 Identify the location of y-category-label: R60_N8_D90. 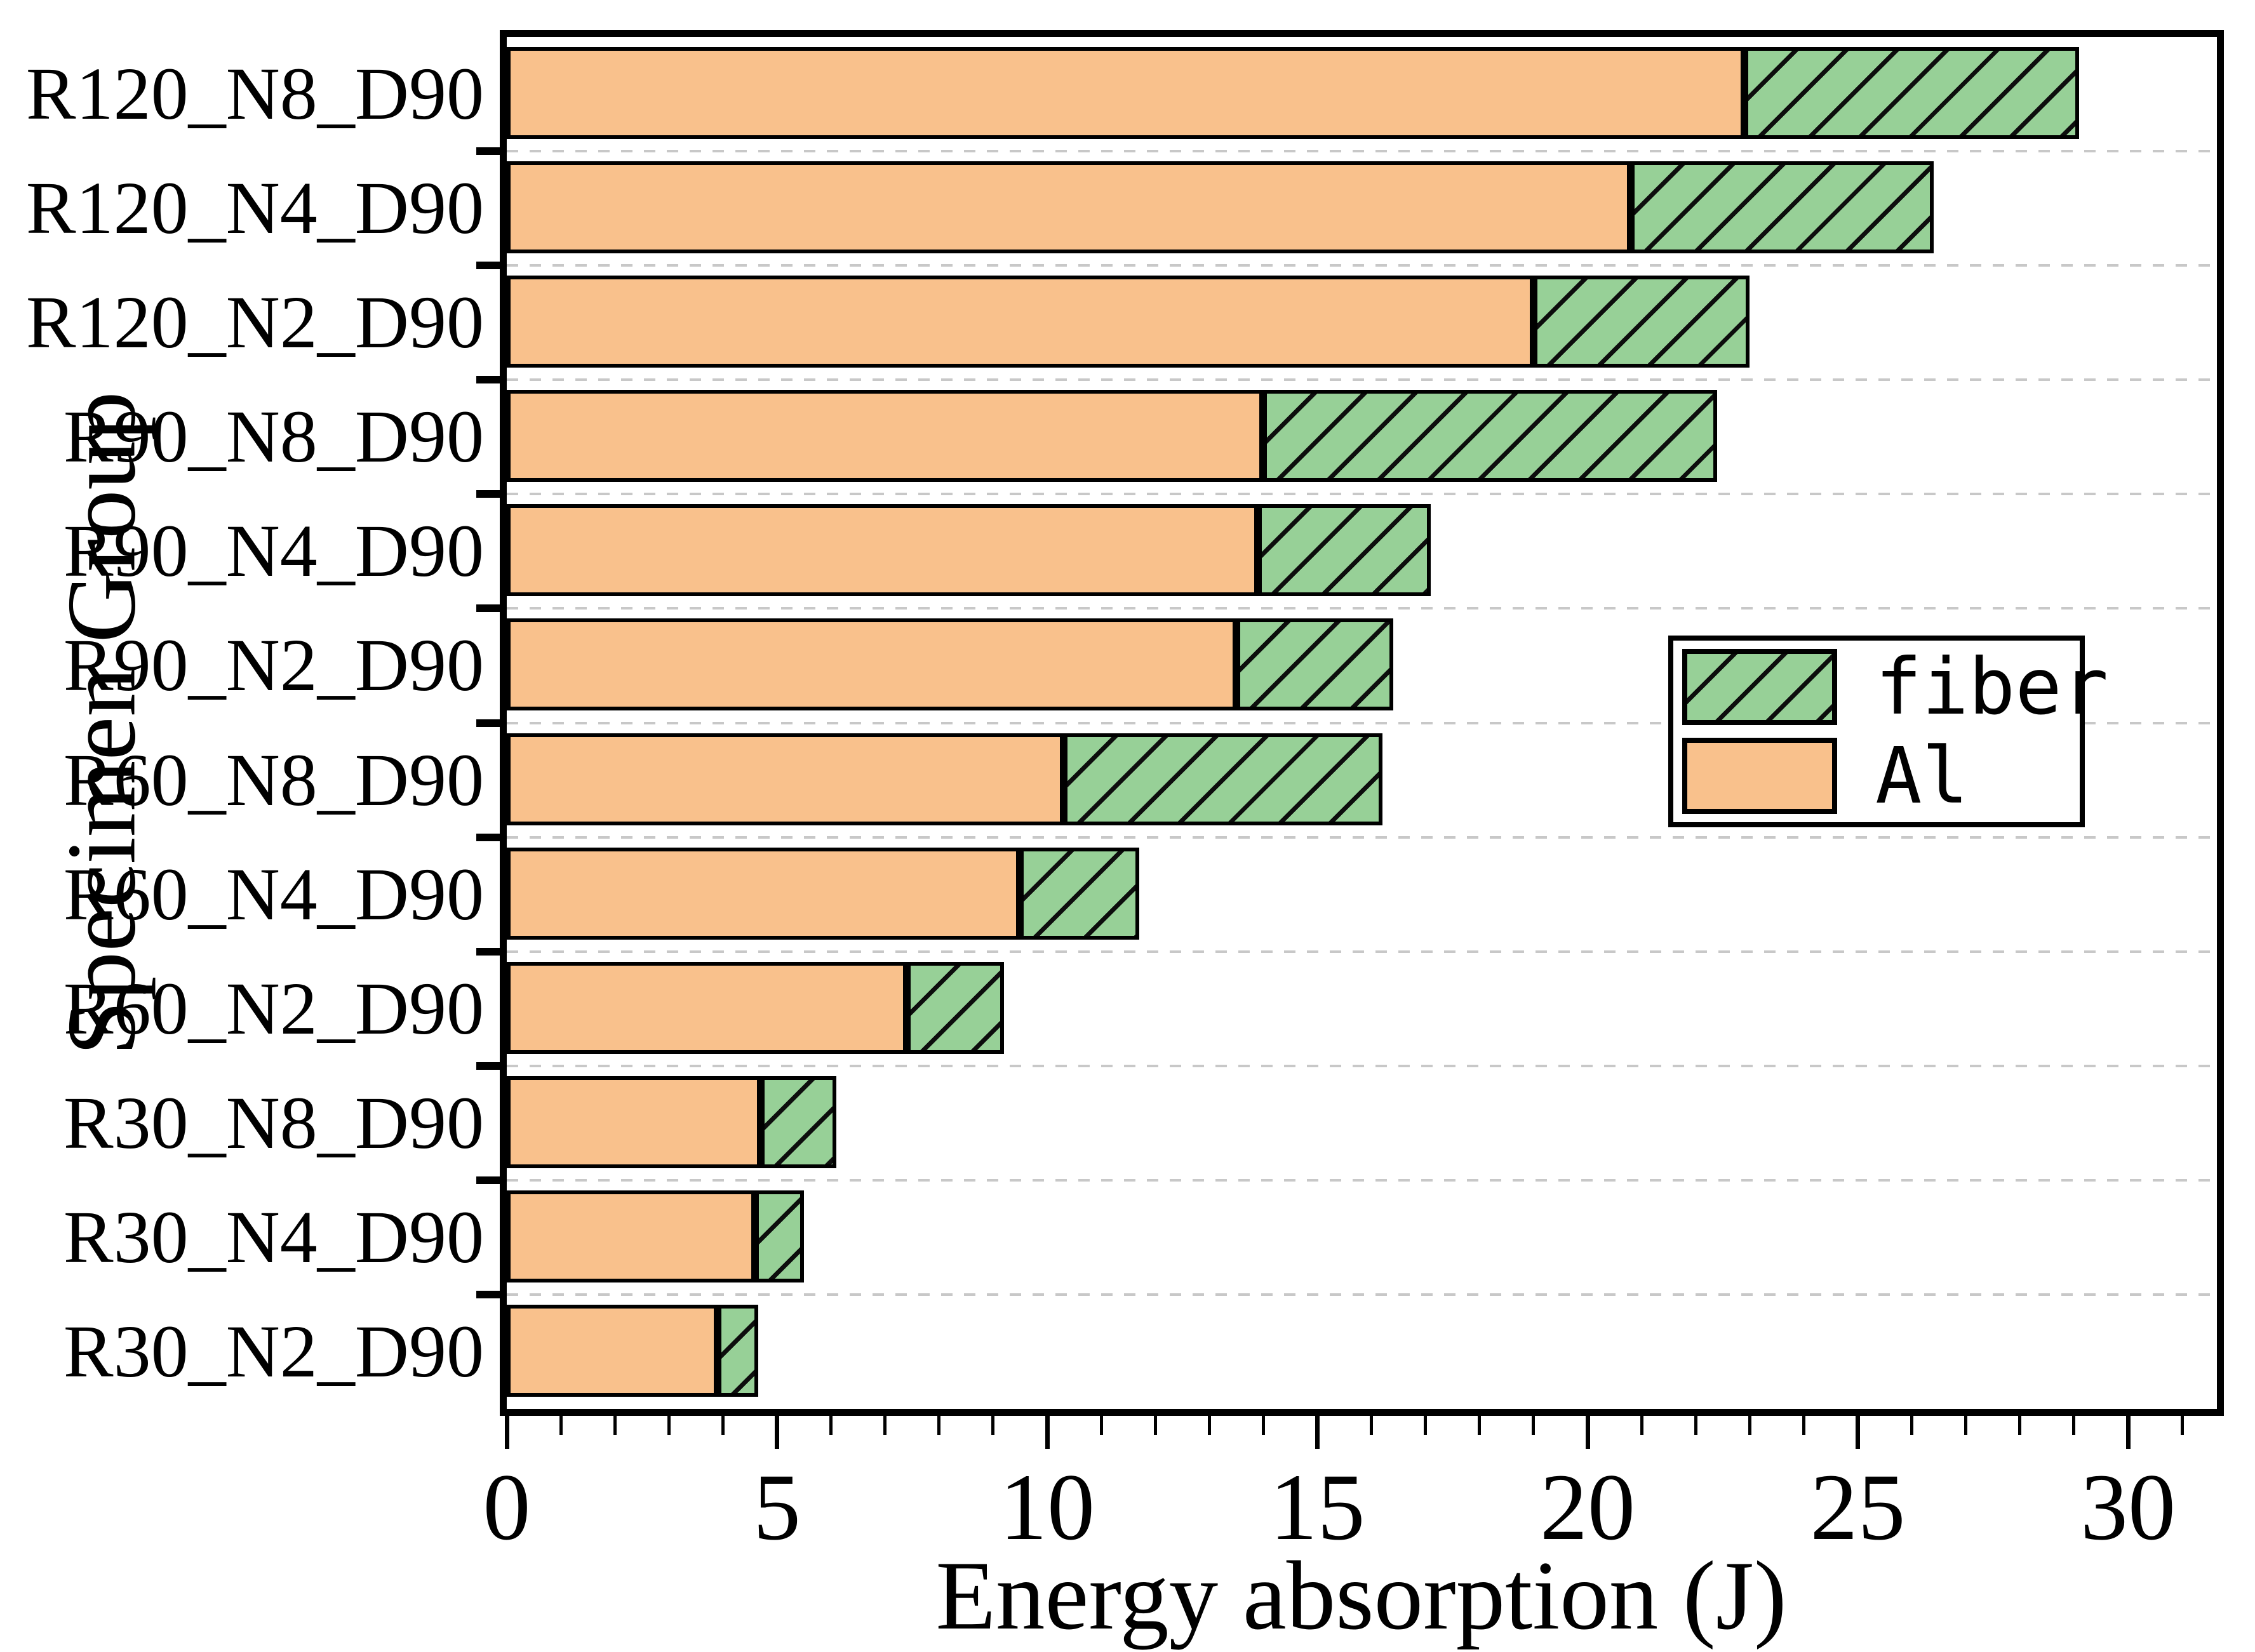
(273, 780).